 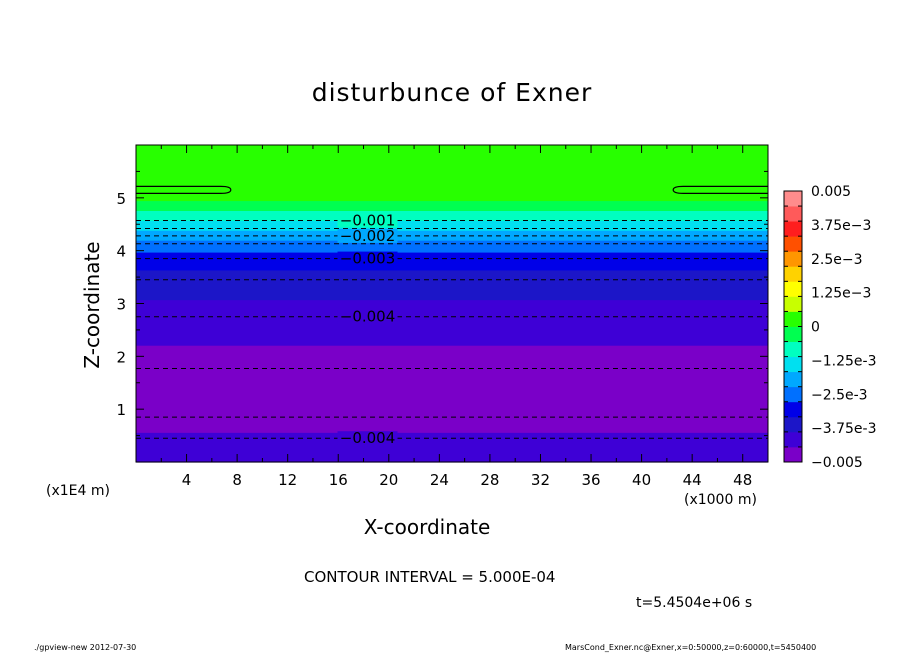 I want to click on x-axis-unit: (x1000 m), so click(x=720, y=500).